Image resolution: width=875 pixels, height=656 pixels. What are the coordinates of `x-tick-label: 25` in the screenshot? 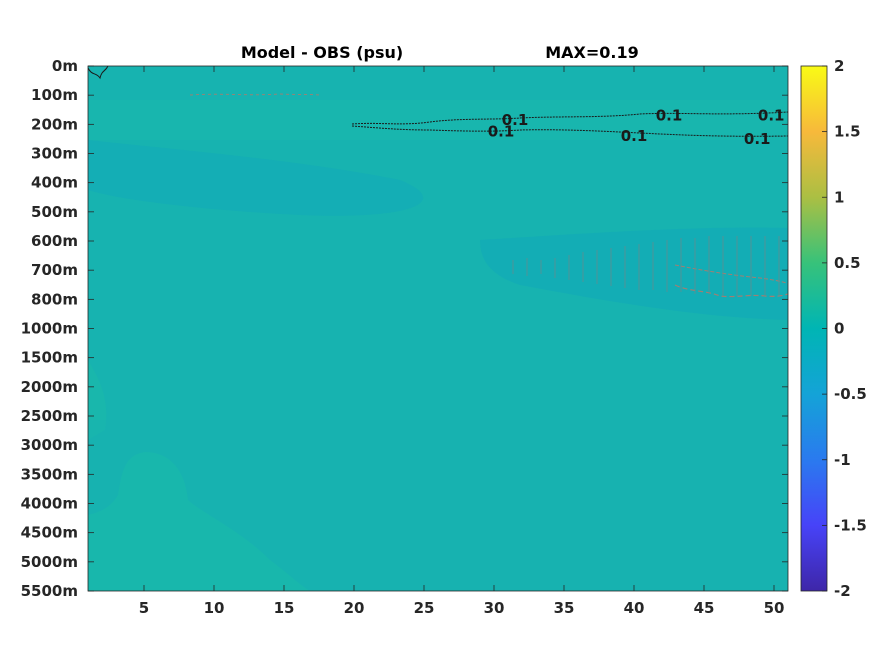 It's located at (424, 608).